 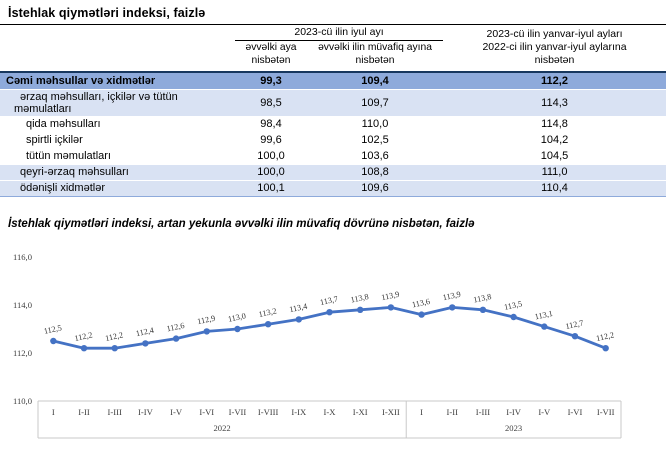 What do you see at coordinates (299, 412) in the screenshot?
I see `x-axis-tick-label: I-IX` at bounding box center [299, 412].